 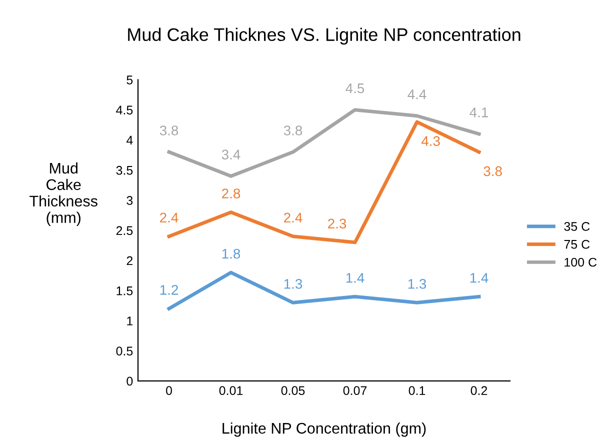 What do you see at coordinates (129, 381) in the screenshot?
I see `y-tick-label: 0` at bounding box center [129, 381].